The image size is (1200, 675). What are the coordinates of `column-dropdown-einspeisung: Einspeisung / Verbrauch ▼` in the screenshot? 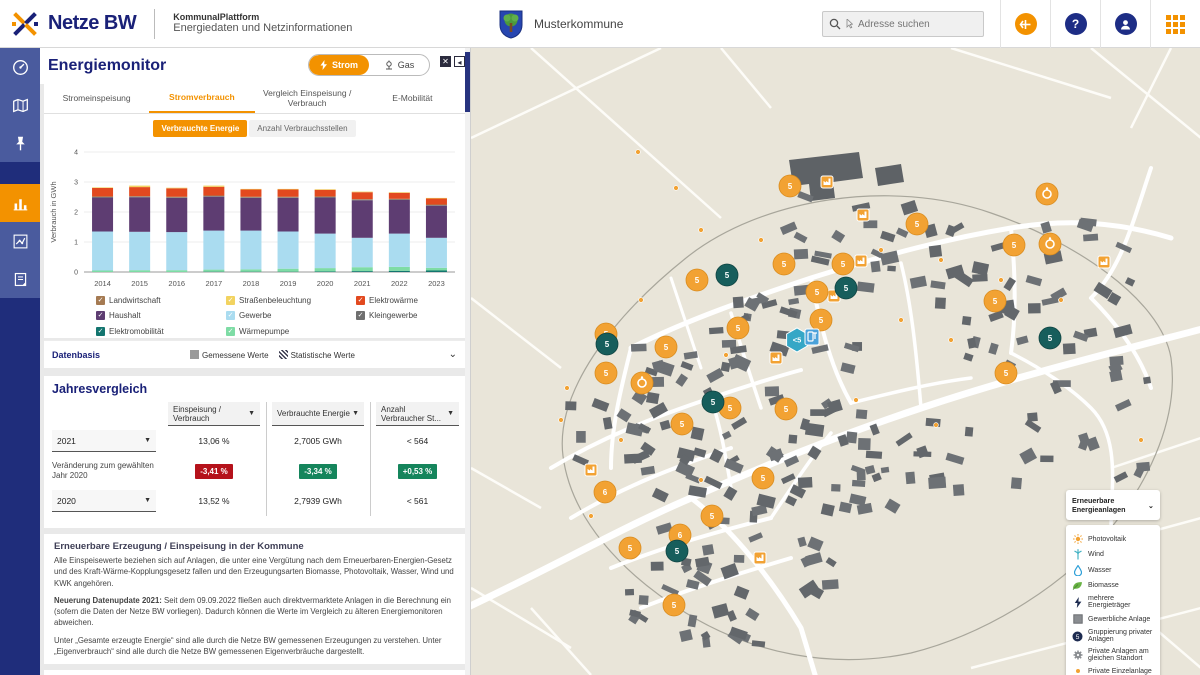 It's located at (214, 414).